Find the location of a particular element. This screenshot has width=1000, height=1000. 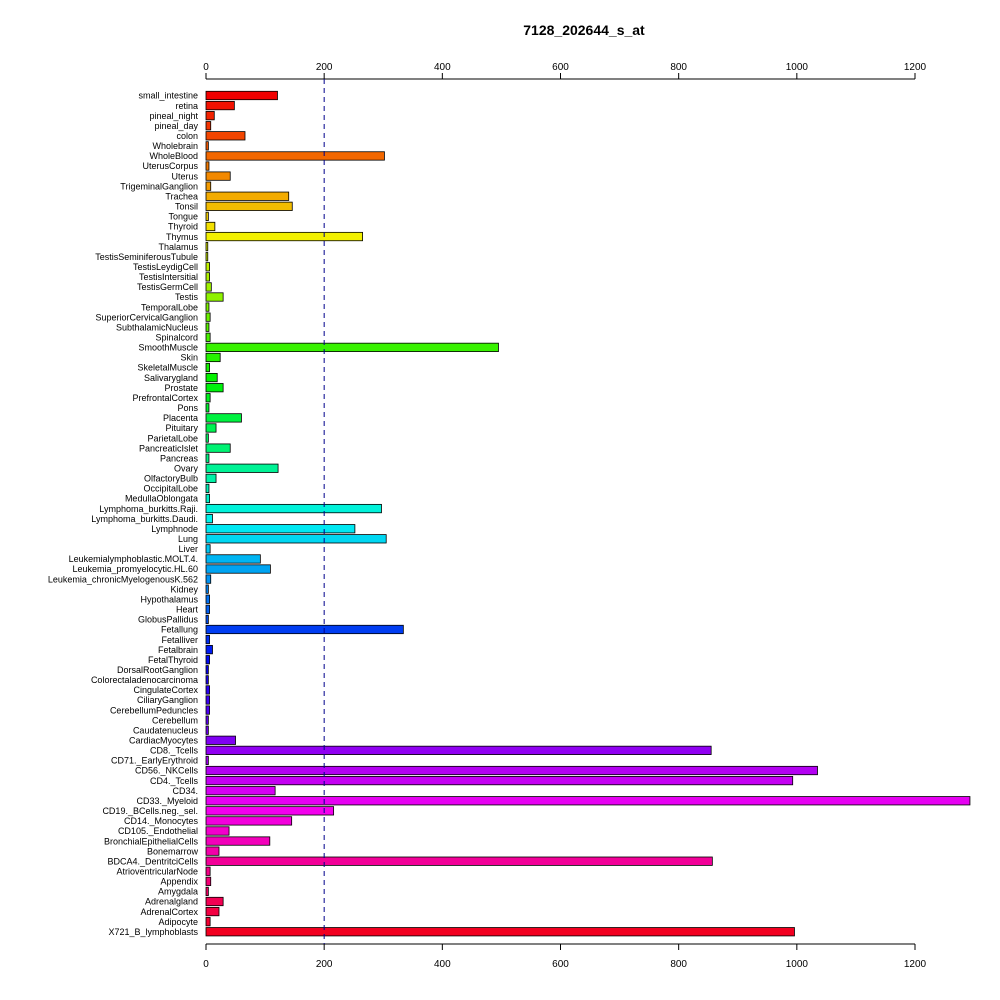

category-label: Lymphnode is located at coordinates (174, 529).